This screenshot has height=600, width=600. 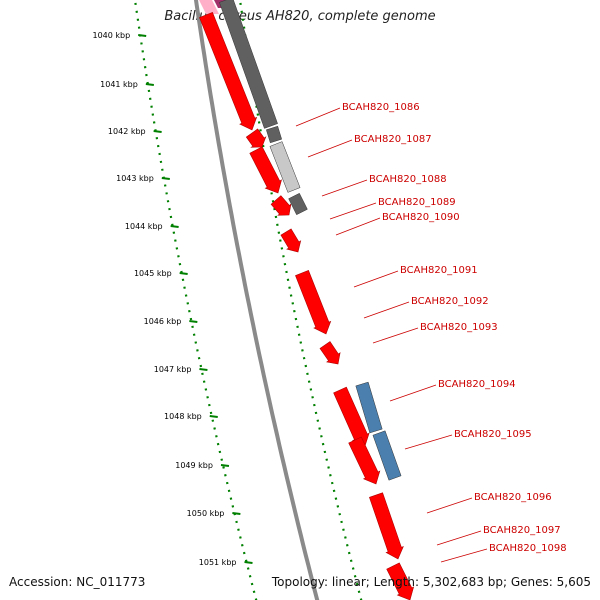 What do you see at coordinates (218, 562) in the screenshot?
I see `ruler-label: 1051 kbp` at bounding box center [218, 562].